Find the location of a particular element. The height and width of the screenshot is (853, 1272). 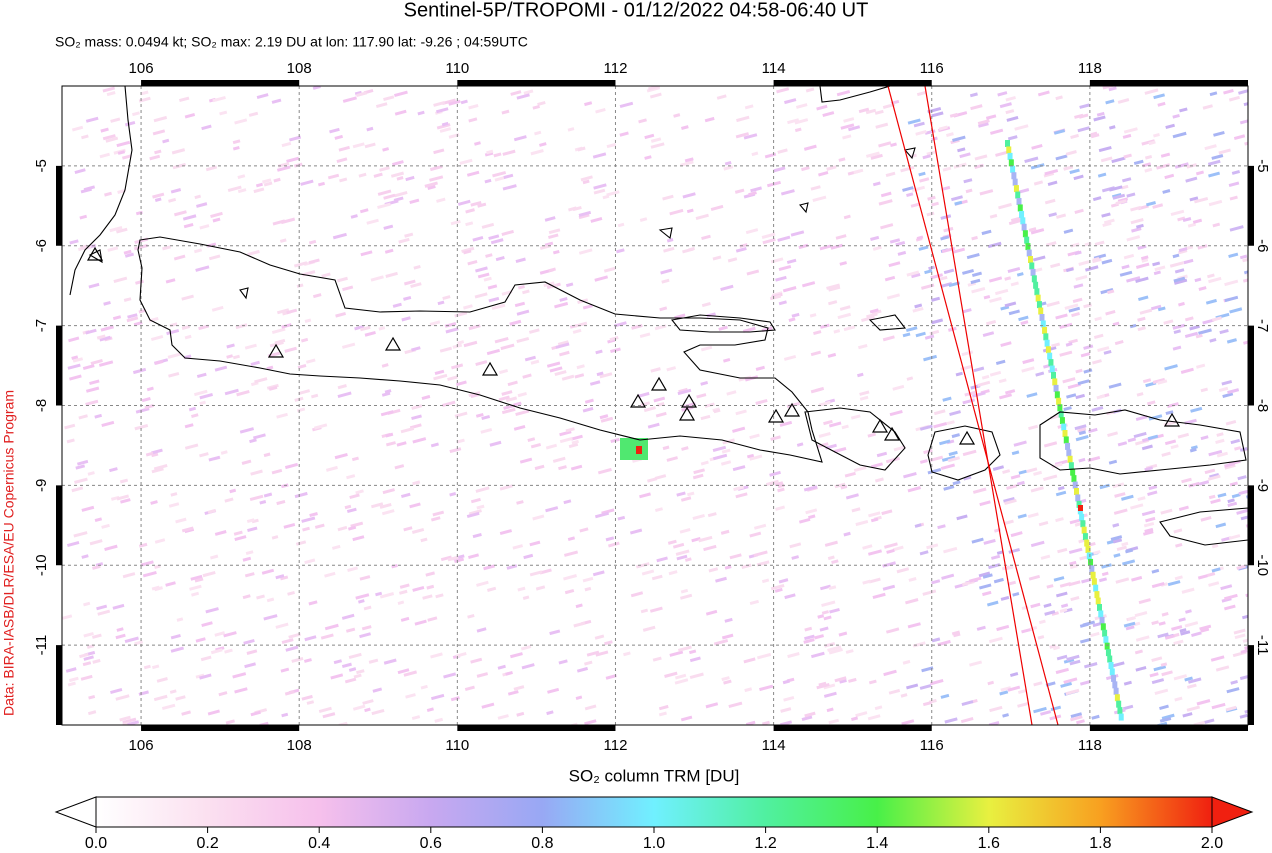

y-tick-label: -6 is located at coordinates (41, 245).